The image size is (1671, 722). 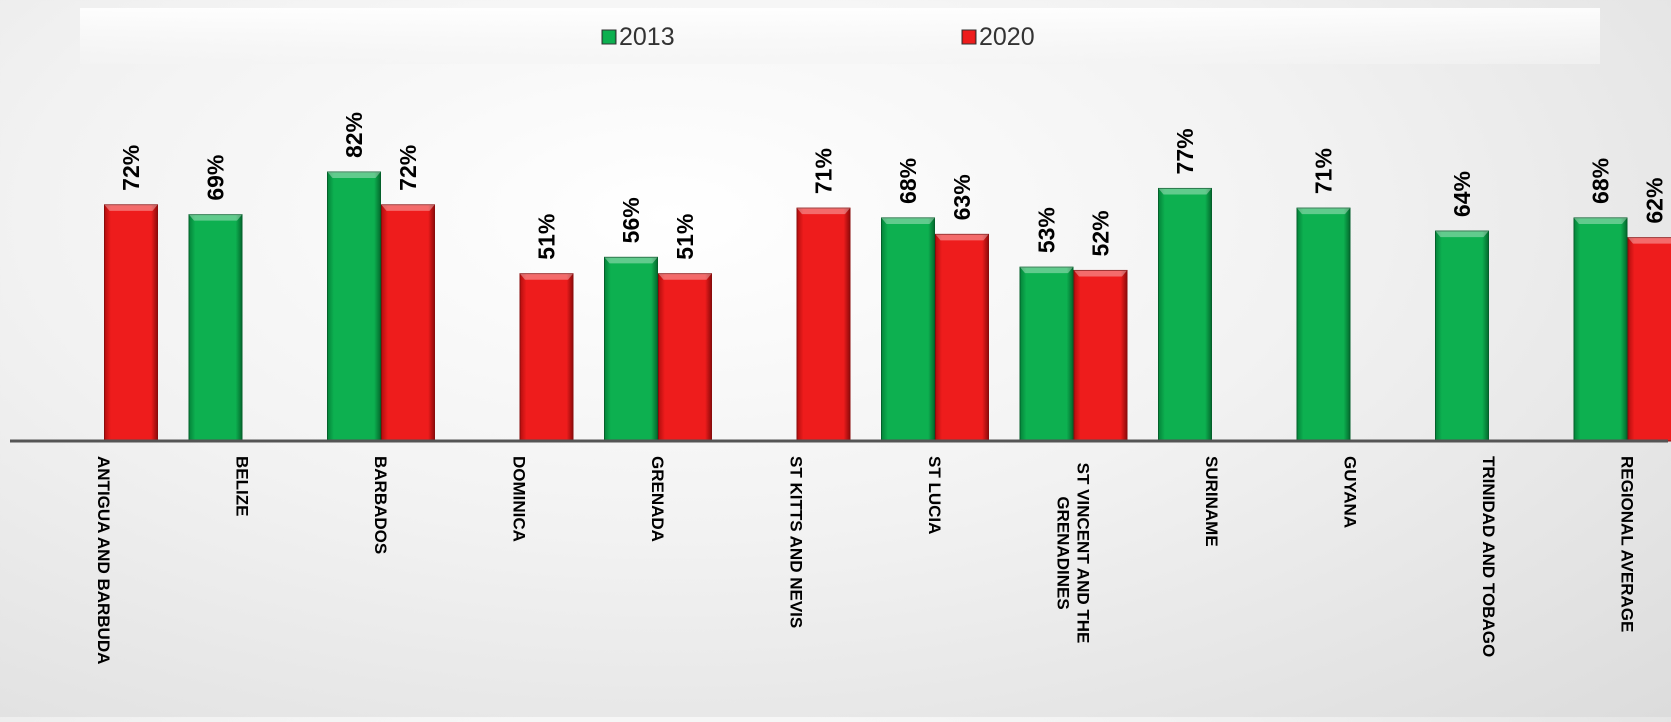 I want to click on legend-swatch-2020, so click(x=969, y=37).